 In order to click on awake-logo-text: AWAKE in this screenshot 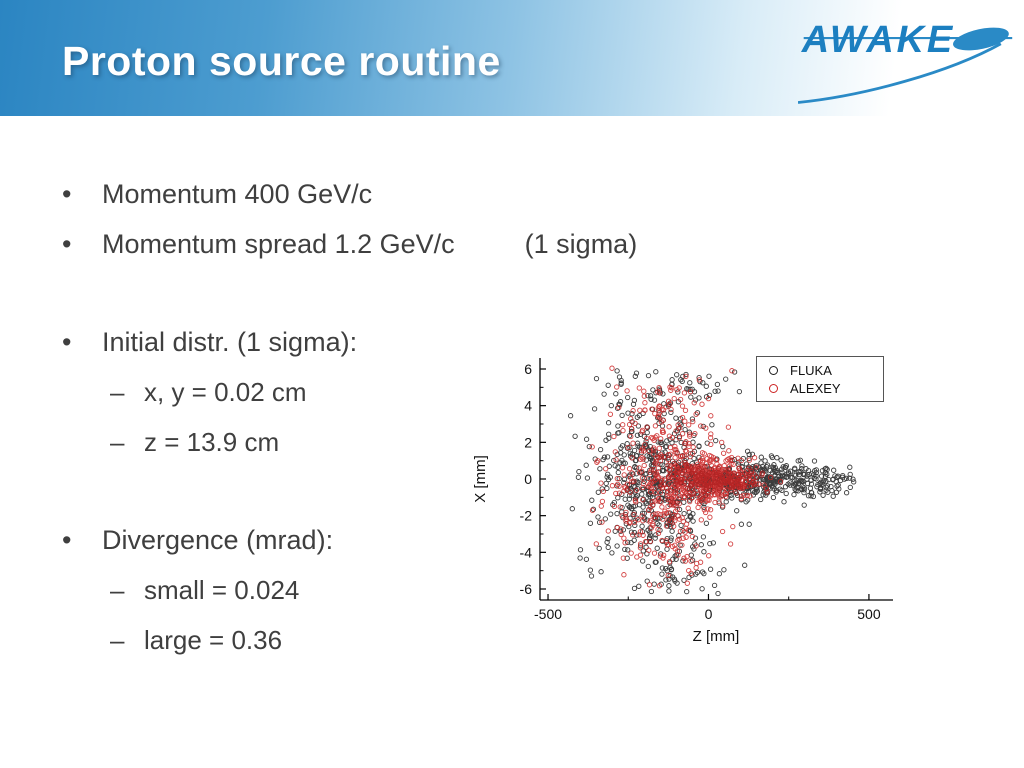, I will do `click(878, 40)`.